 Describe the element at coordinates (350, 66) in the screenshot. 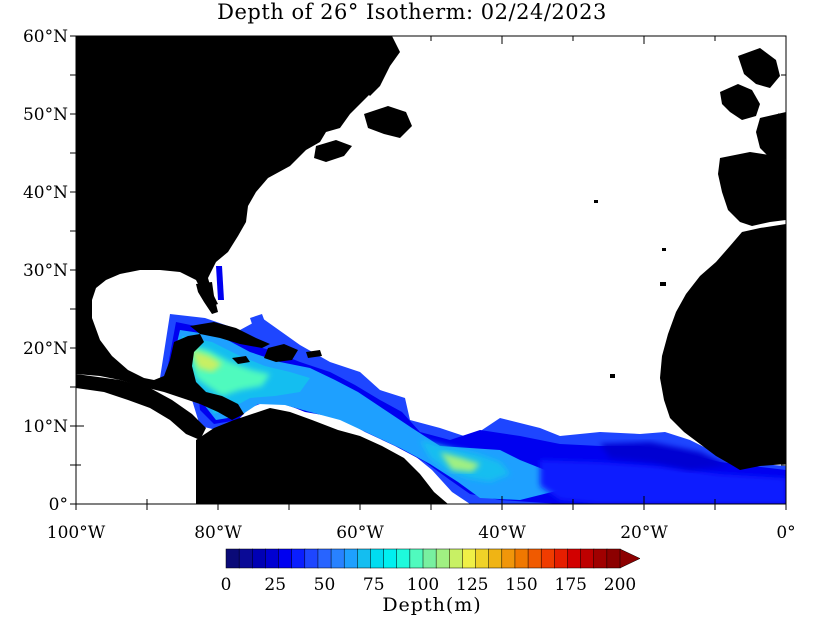

I see `labrador-landmass` at that location.